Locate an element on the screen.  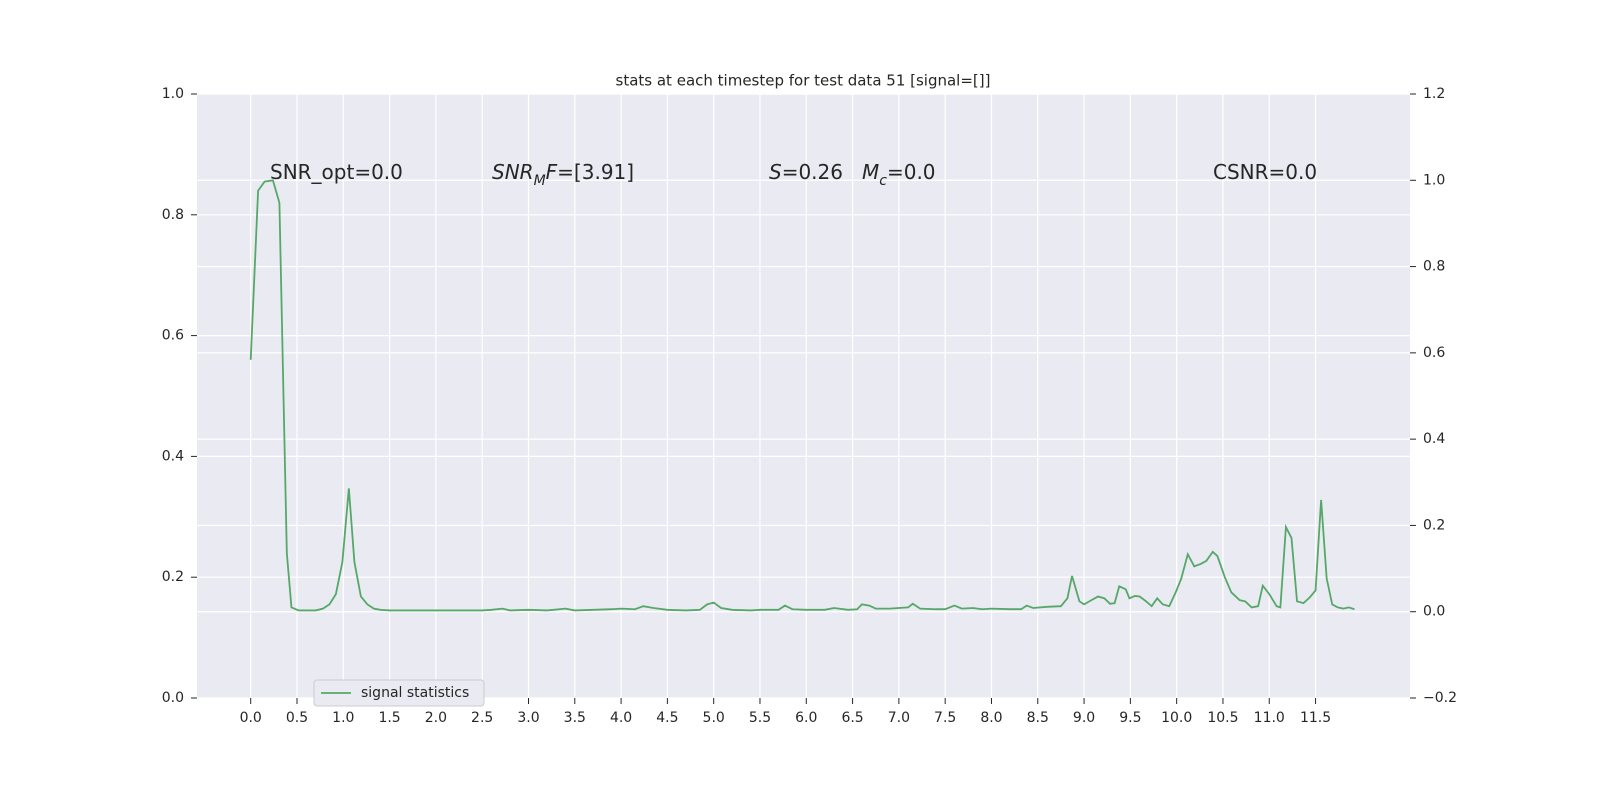
y-tick-label: 0.4 is located at coordinates (173, 456).